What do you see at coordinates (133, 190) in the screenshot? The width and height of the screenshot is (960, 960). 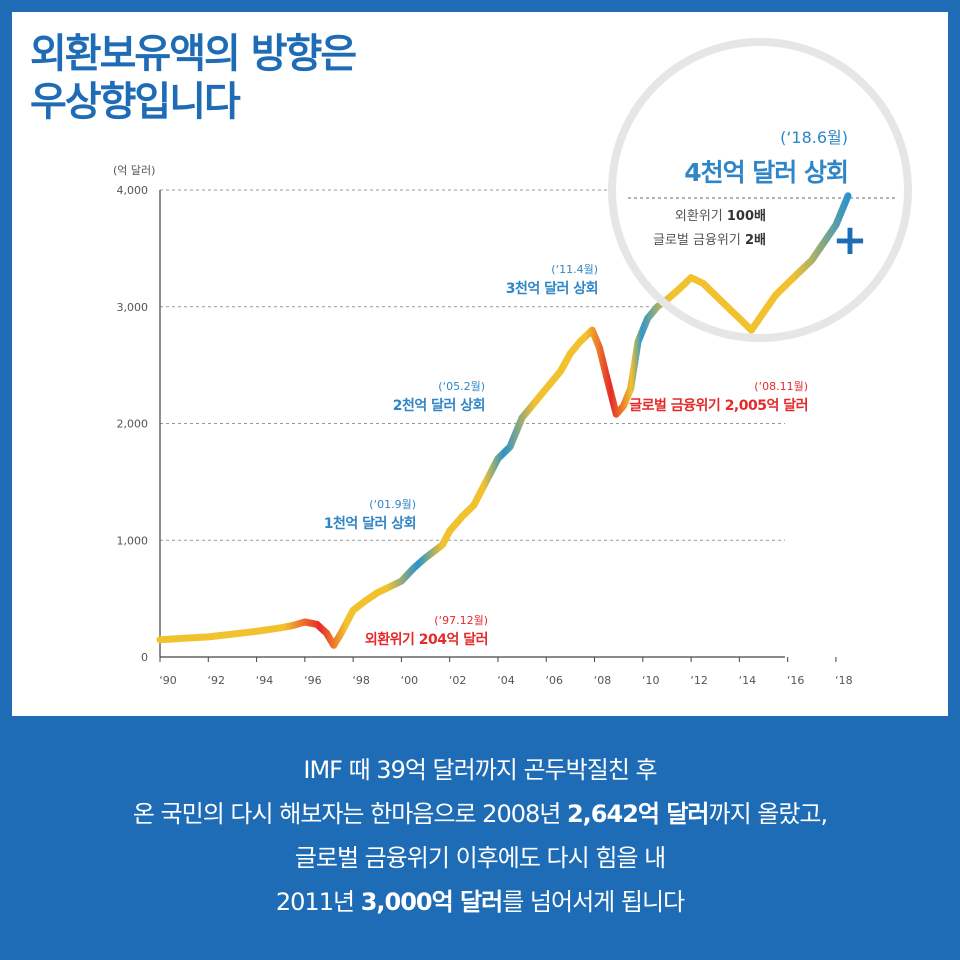 I see `y-tick-label: 4,000` at bounding box center [133, 190].